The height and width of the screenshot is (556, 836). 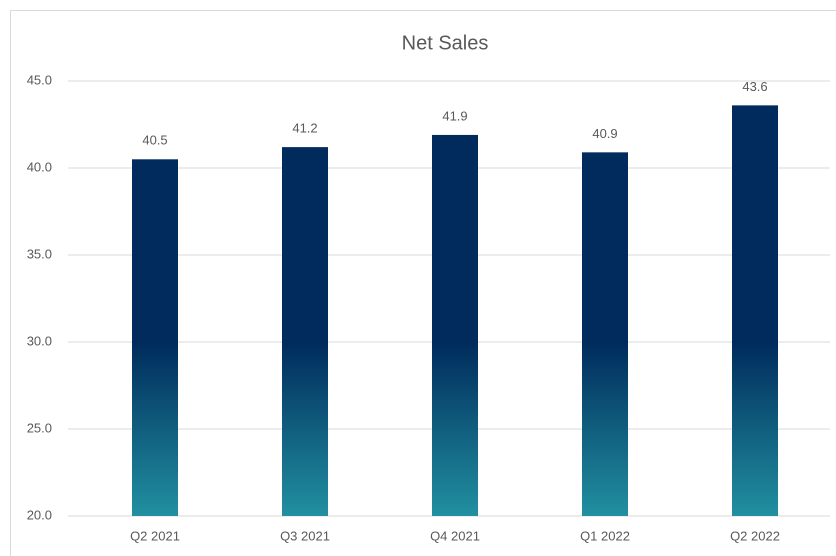 I want to click on y-tick-label: 30.0, so click(x=39, y=340).